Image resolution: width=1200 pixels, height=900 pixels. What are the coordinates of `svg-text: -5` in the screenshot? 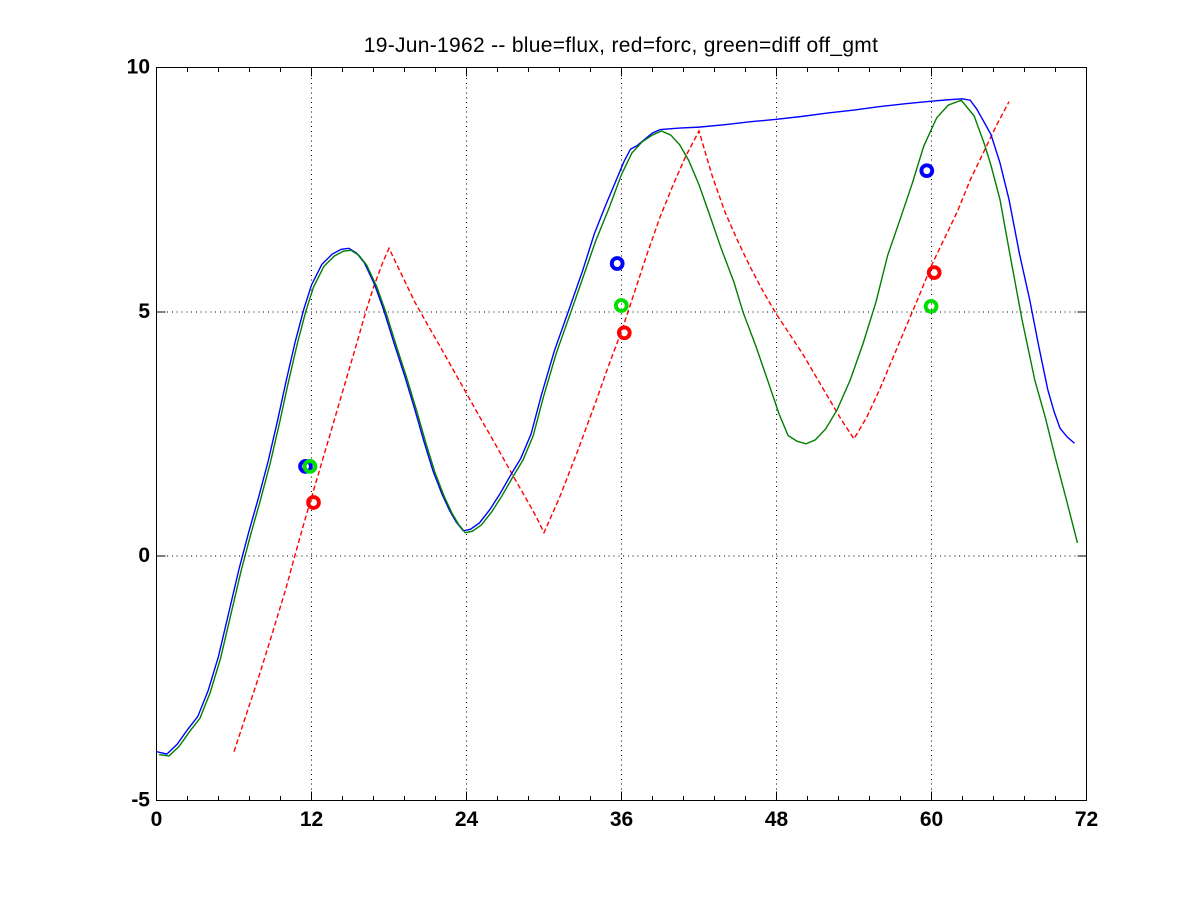 It's located at (140, 800).